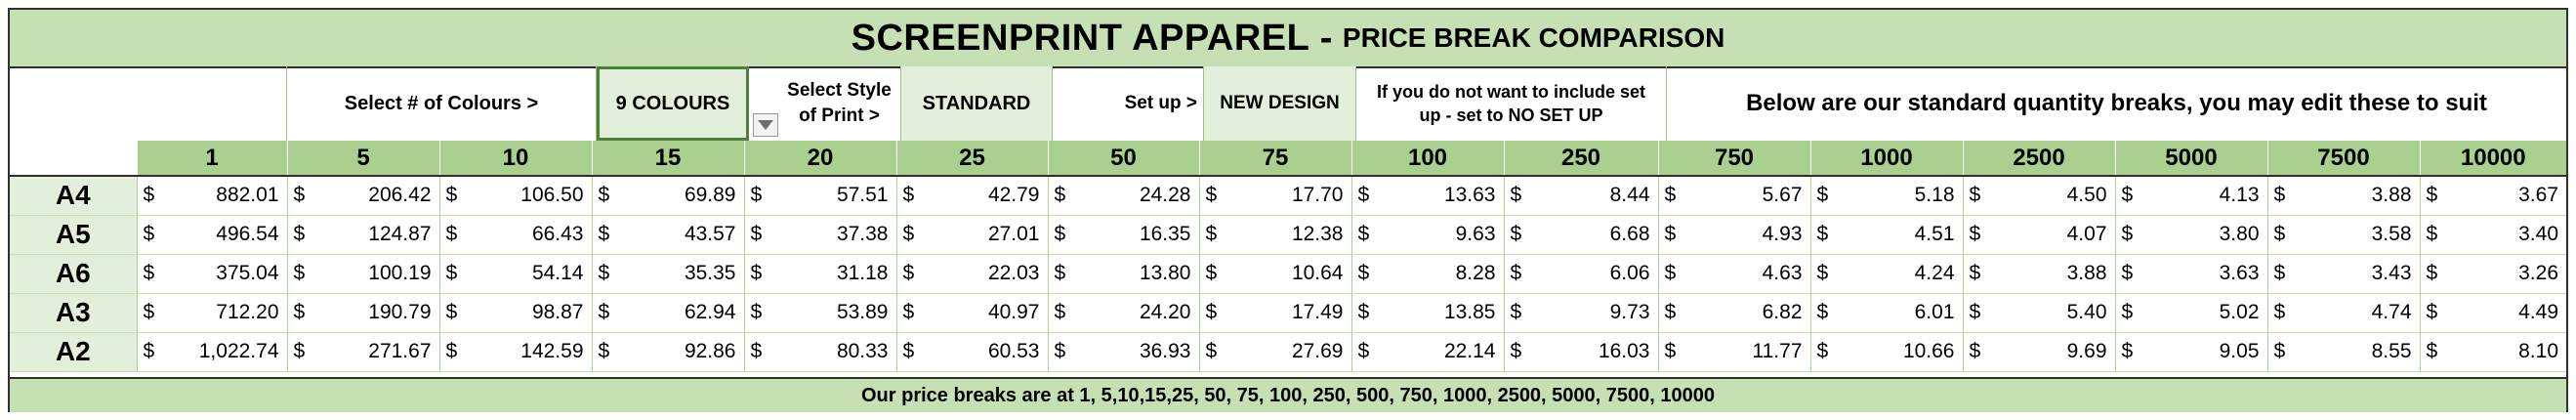 The height and width of the screenshot is (420, 2576). I want to click on price-cell: $36.93, so click(1123, 352).